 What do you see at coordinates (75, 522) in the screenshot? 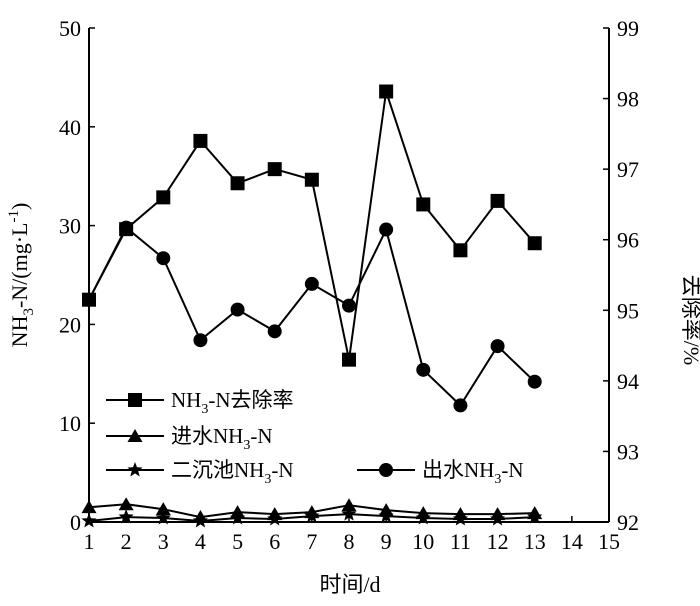
I see `y-left-tick-label: 0` at bounding box center [75, 522].